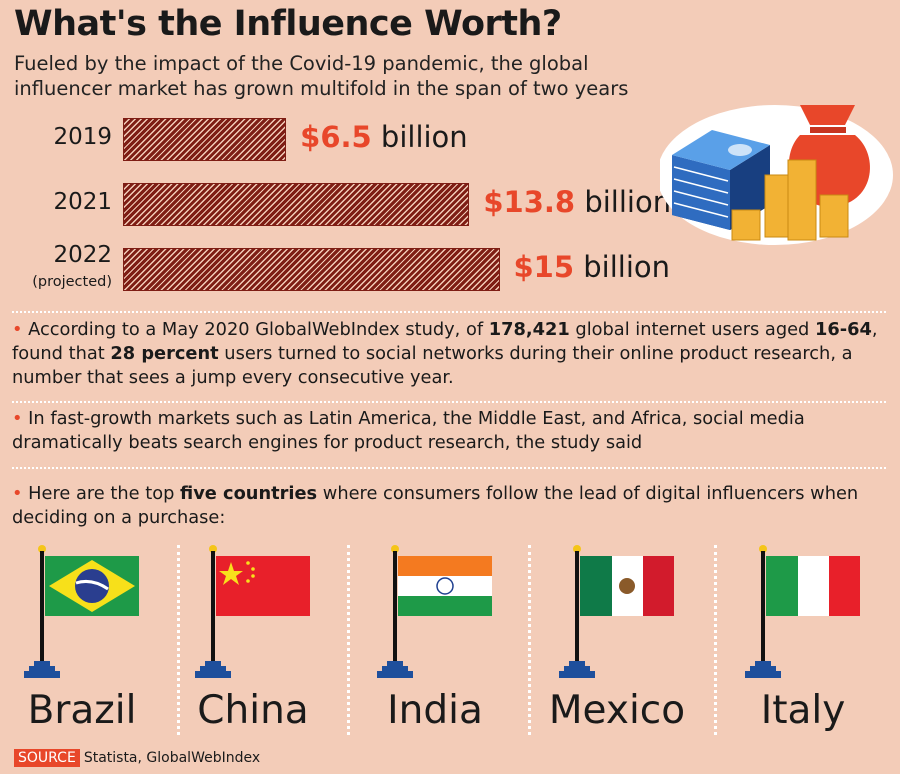 This screenshot has width=900, height=774. I want to click on bar-2021, so click(296, 204).